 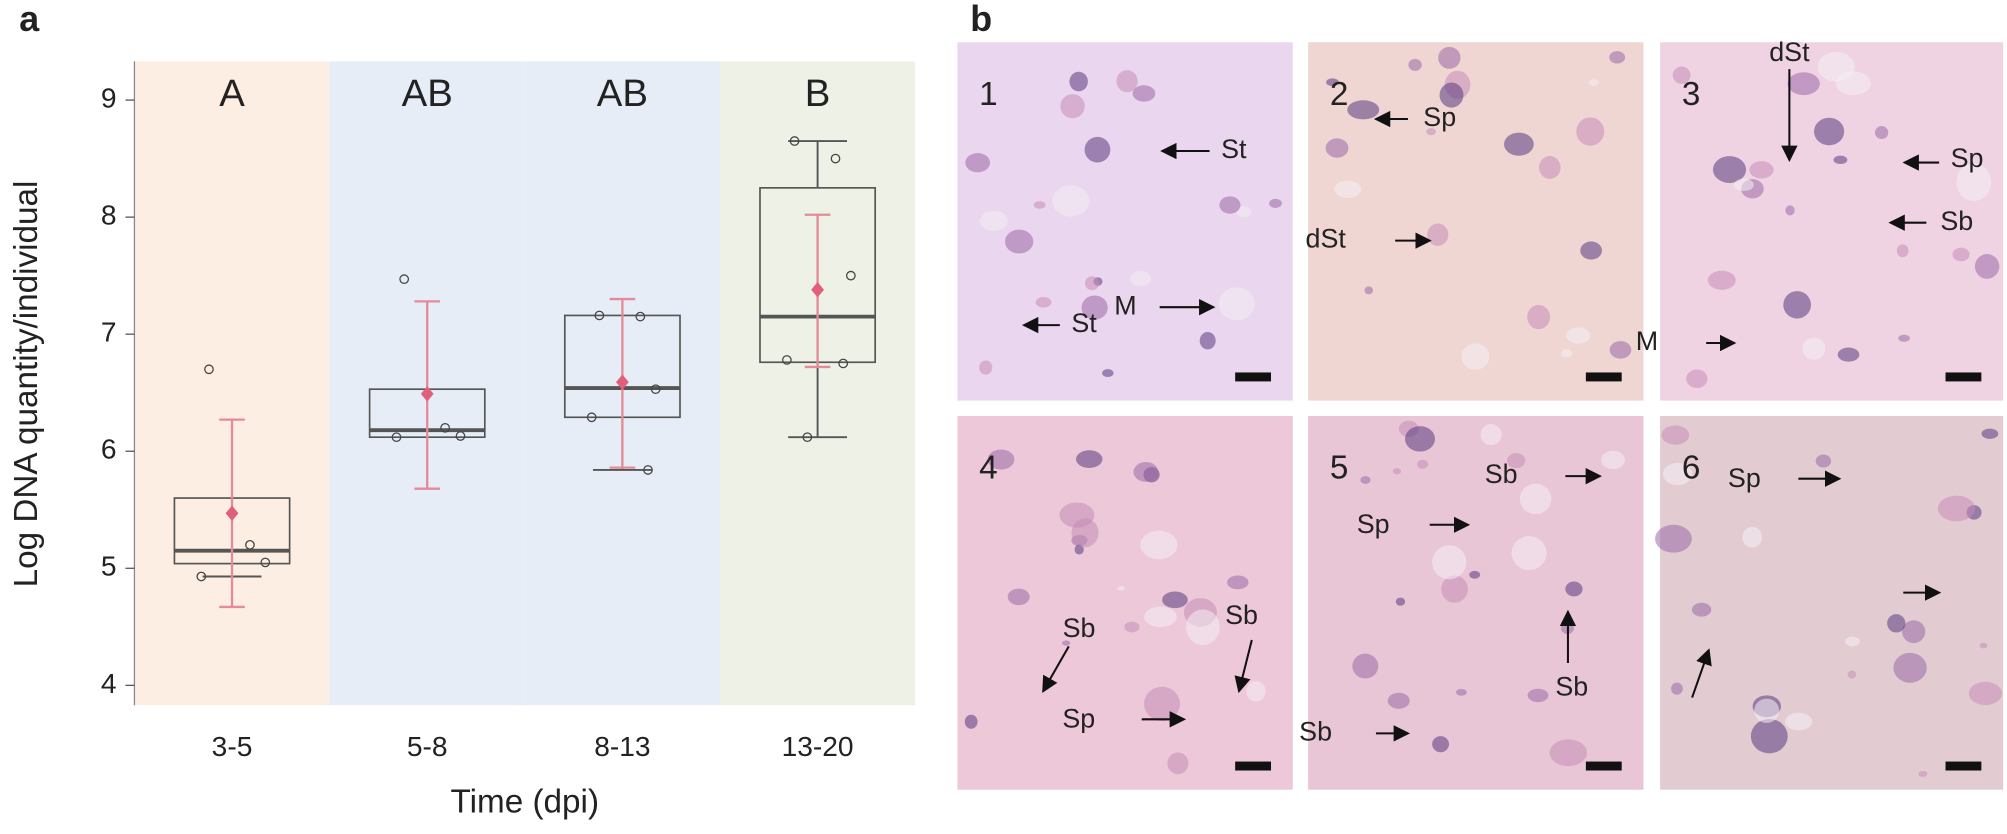 I want to click on panel-label: b, so click(x=981, y=19).